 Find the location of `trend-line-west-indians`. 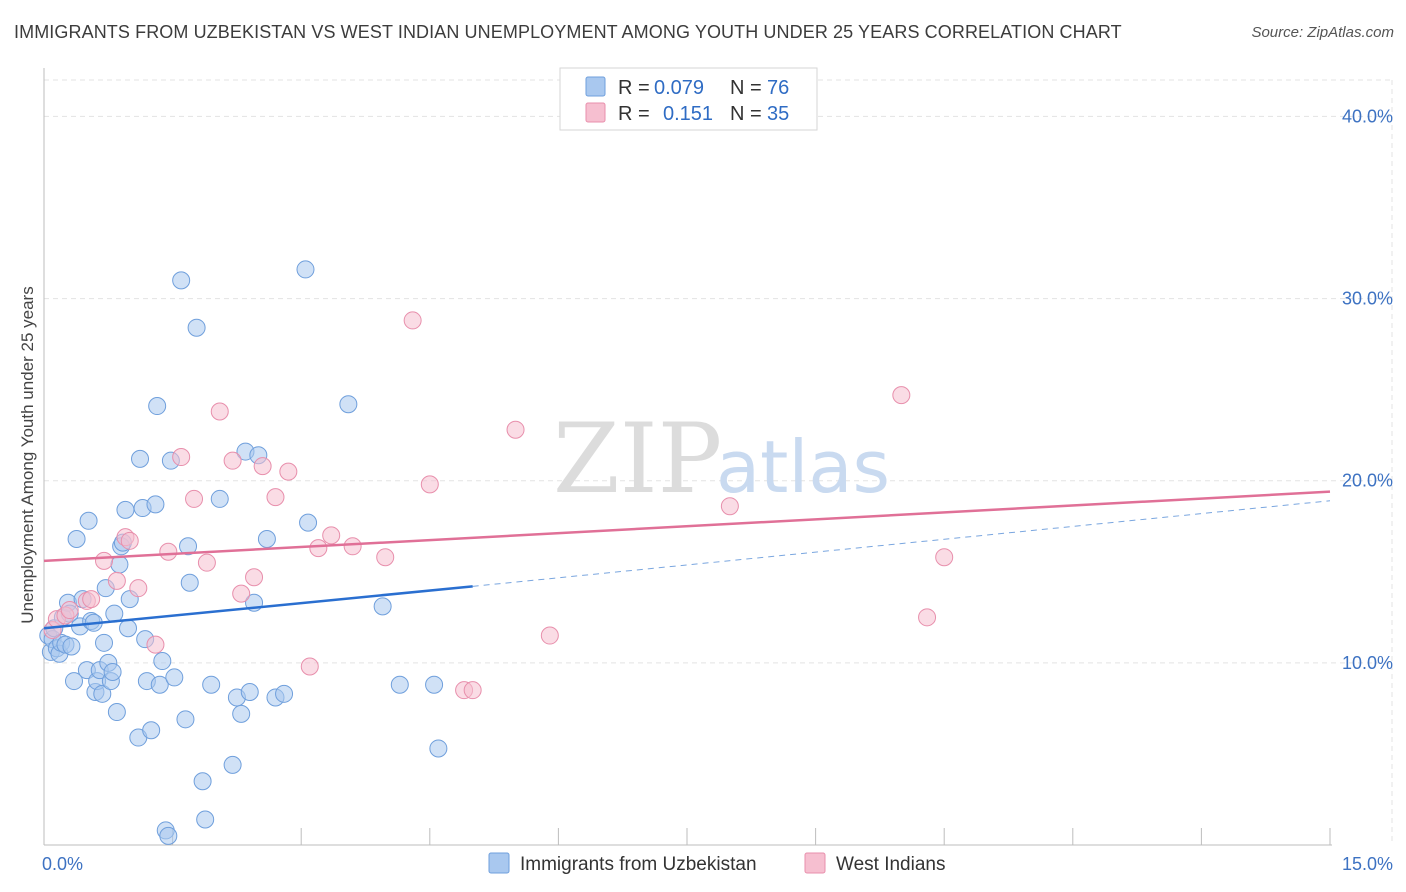

trend-line-west-indians is located at coordinates (687, 526).